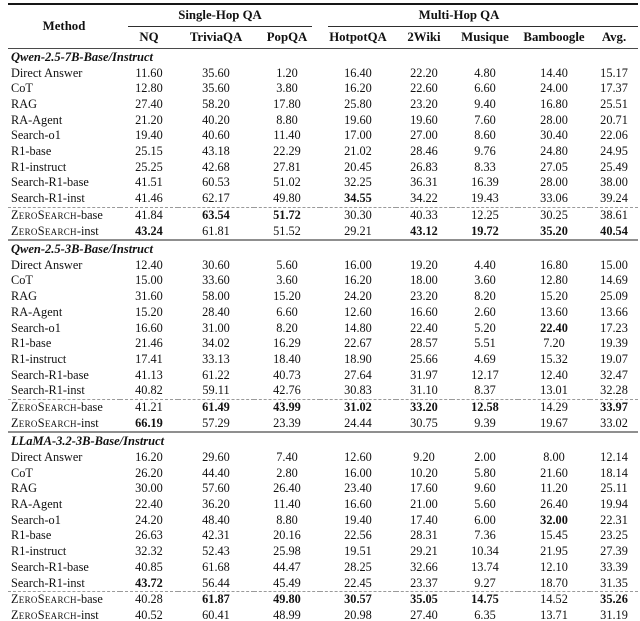 Image resolution: width=640 pixels, height=621 pixels. Describe the element at coordinates (149, 182) in the screenshot. I see `metric-value: 41.51` at that location.